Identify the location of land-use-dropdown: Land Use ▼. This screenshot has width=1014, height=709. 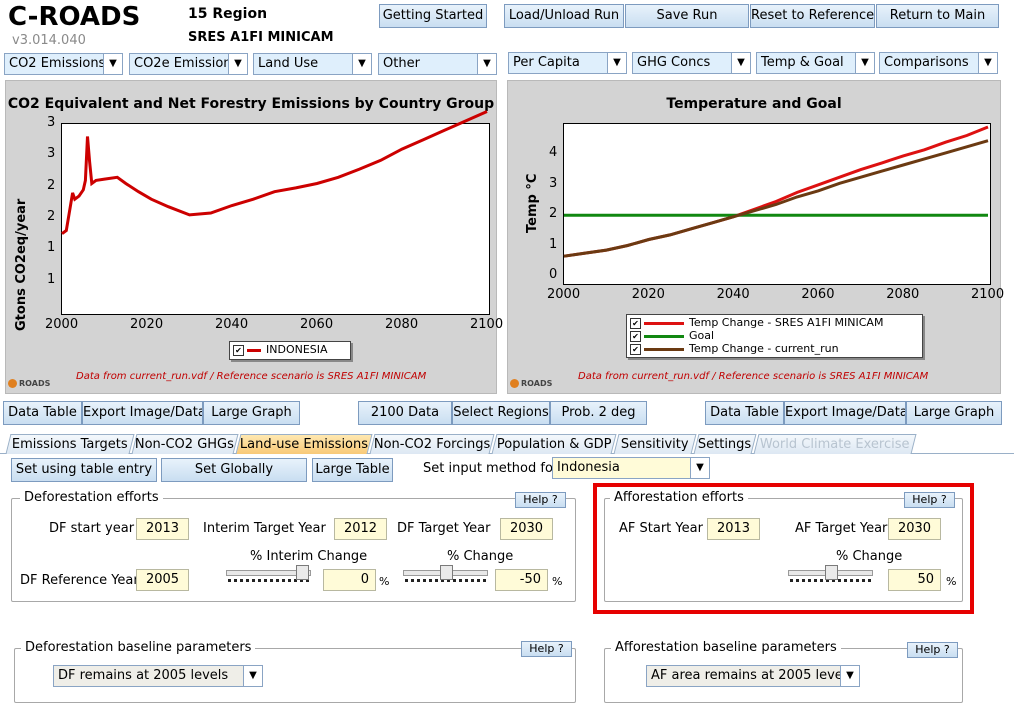
(312, 64).